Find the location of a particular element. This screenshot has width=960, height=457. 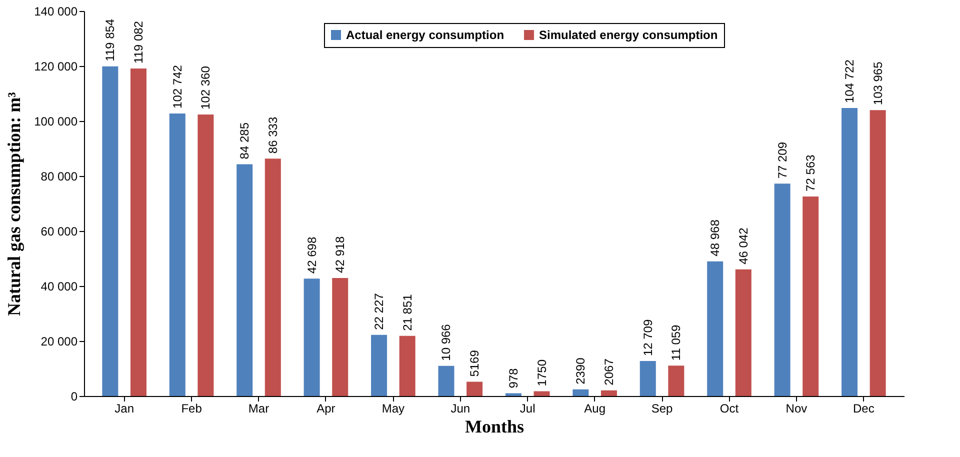

data-label: 102 360 is located at coordinates (205, 88).